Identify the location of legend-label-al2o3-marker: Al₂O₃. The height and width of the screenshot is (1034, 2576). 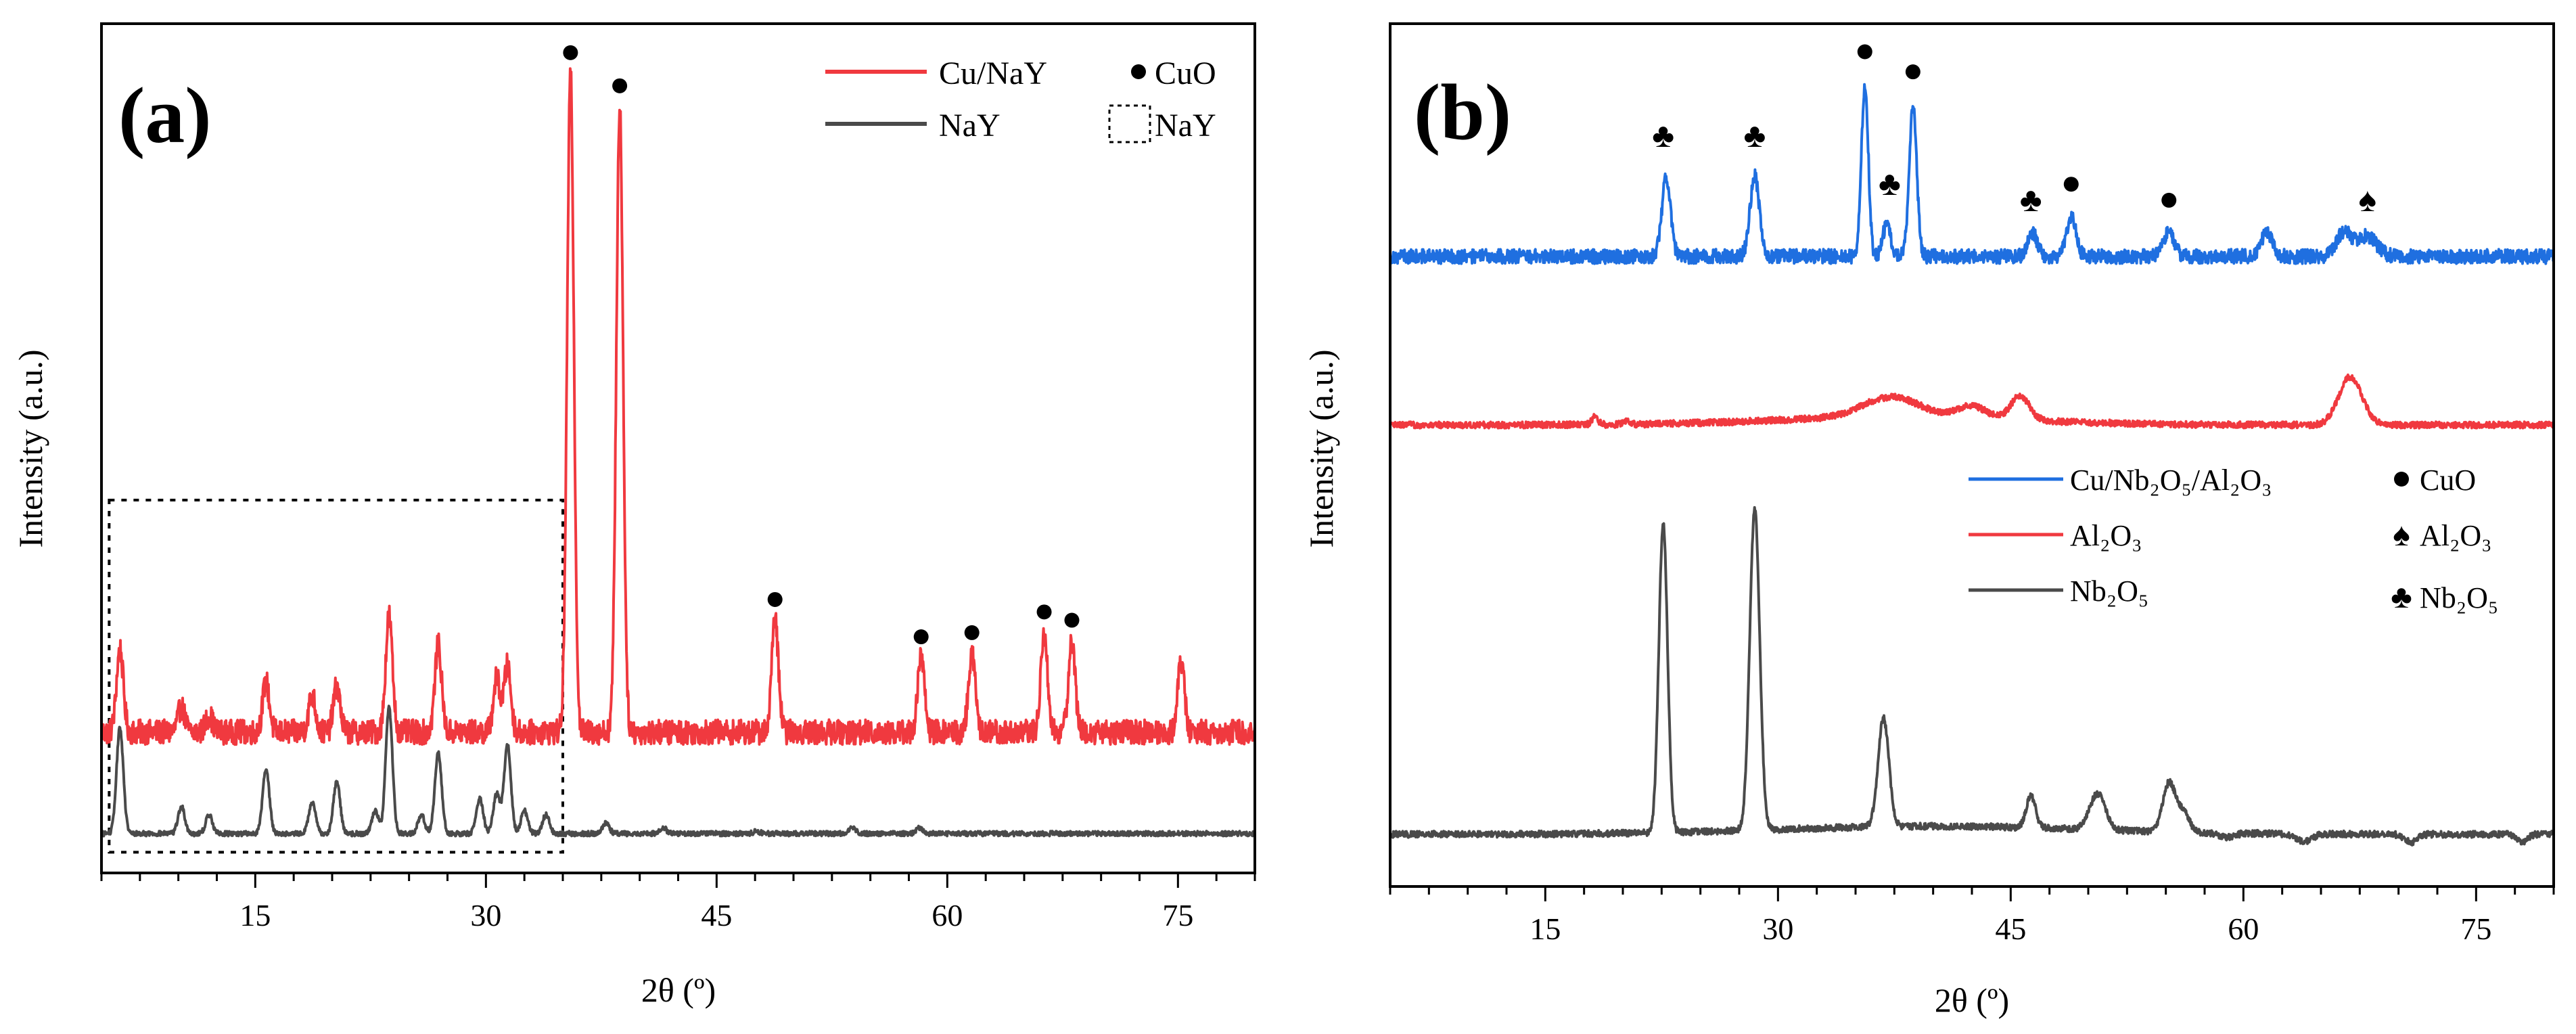
(2455, 535).